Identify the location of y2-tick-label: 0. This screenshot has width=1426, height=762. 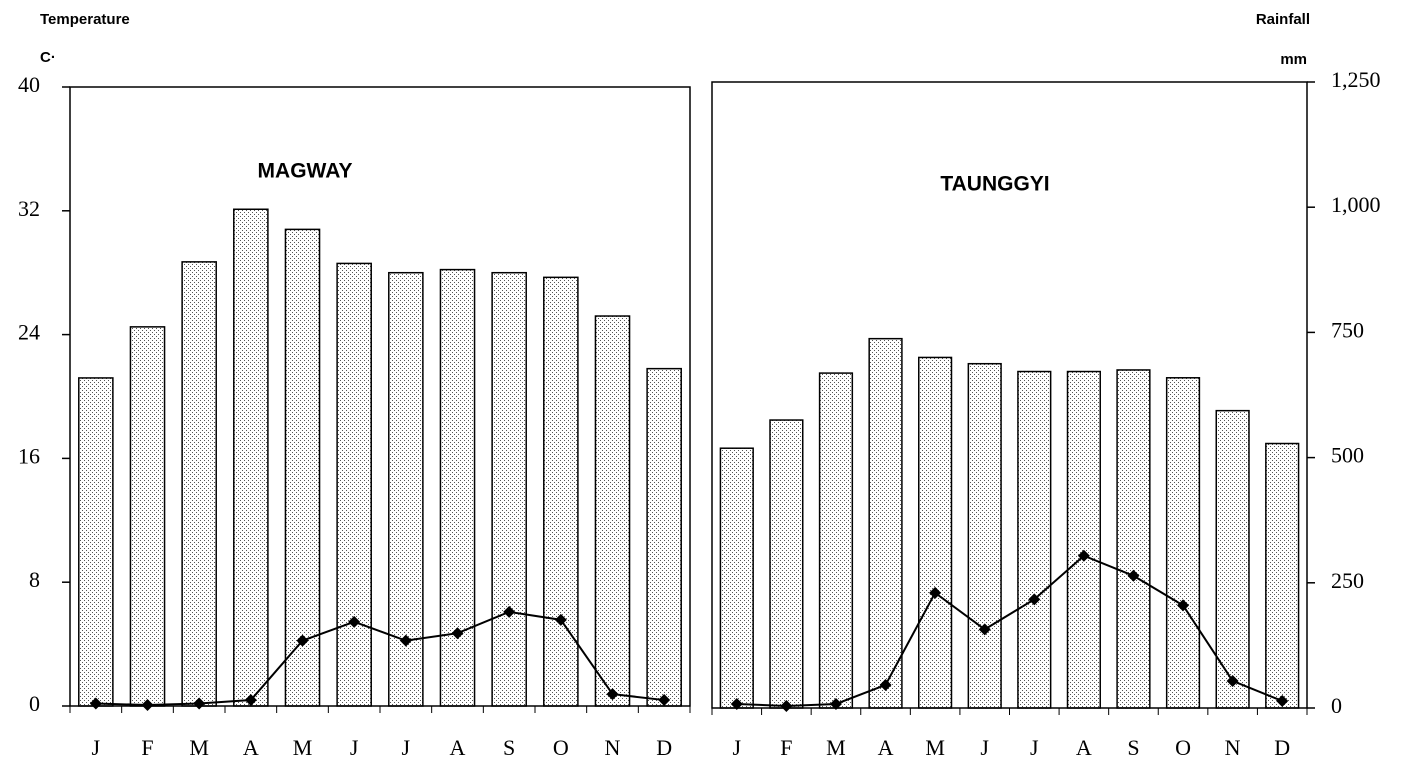
(1336, 705).